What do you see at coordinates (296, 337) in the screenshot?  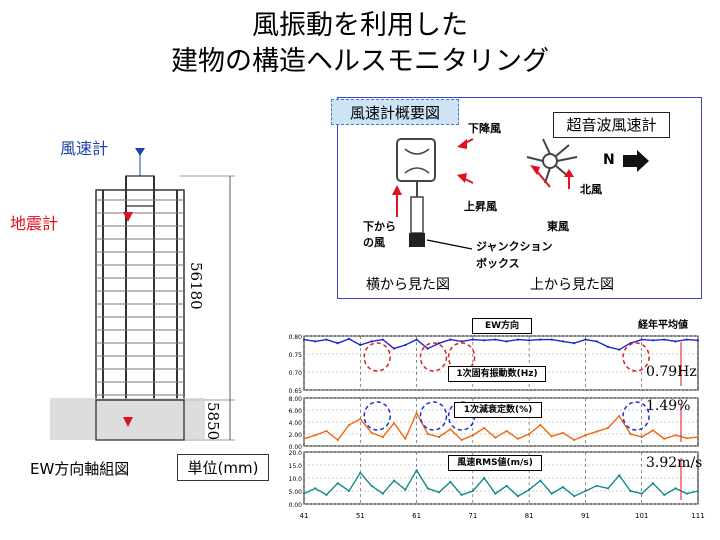 I see `chart-1-ytick: 0.80` at bounding box center [296, 337].